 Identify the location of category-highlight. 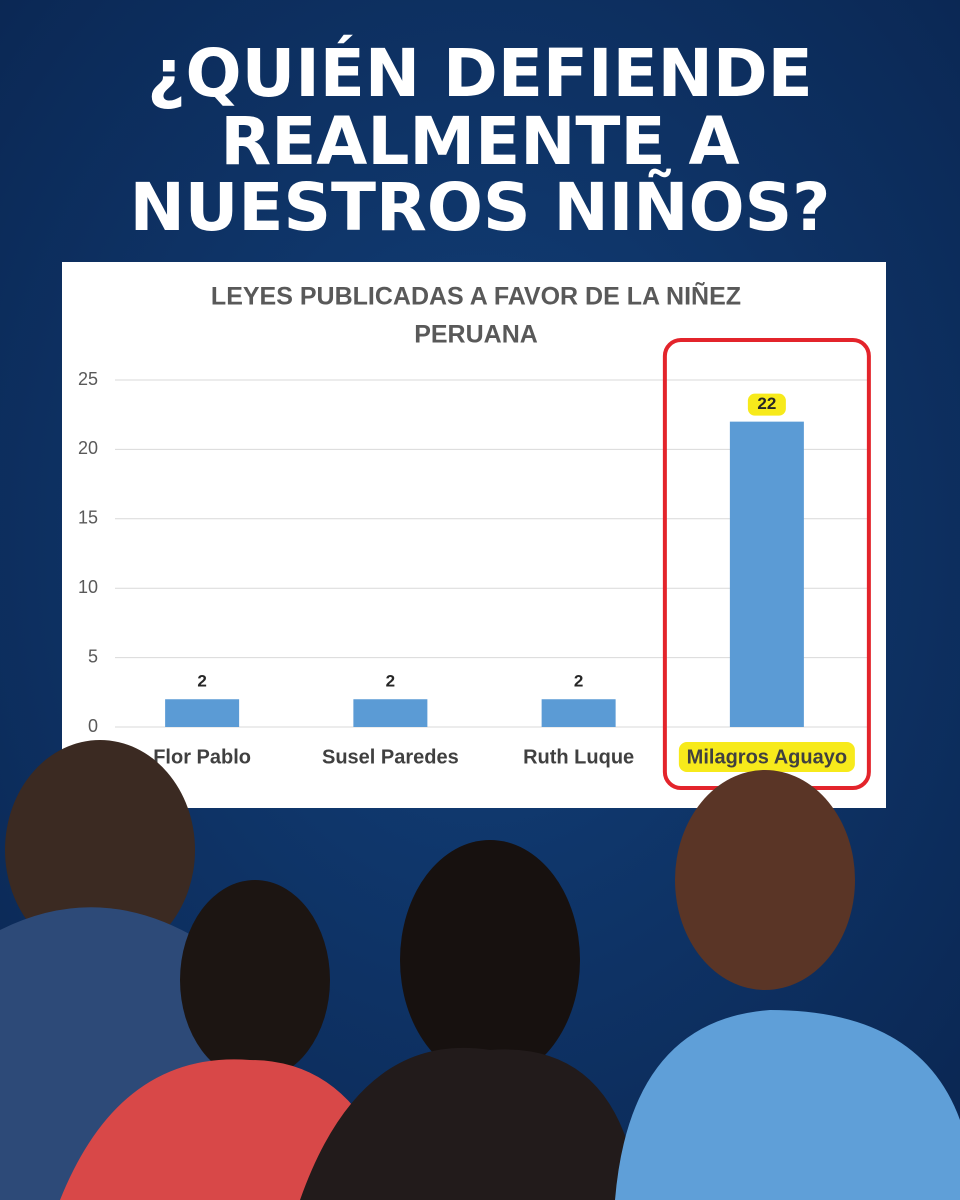
(766, 757).